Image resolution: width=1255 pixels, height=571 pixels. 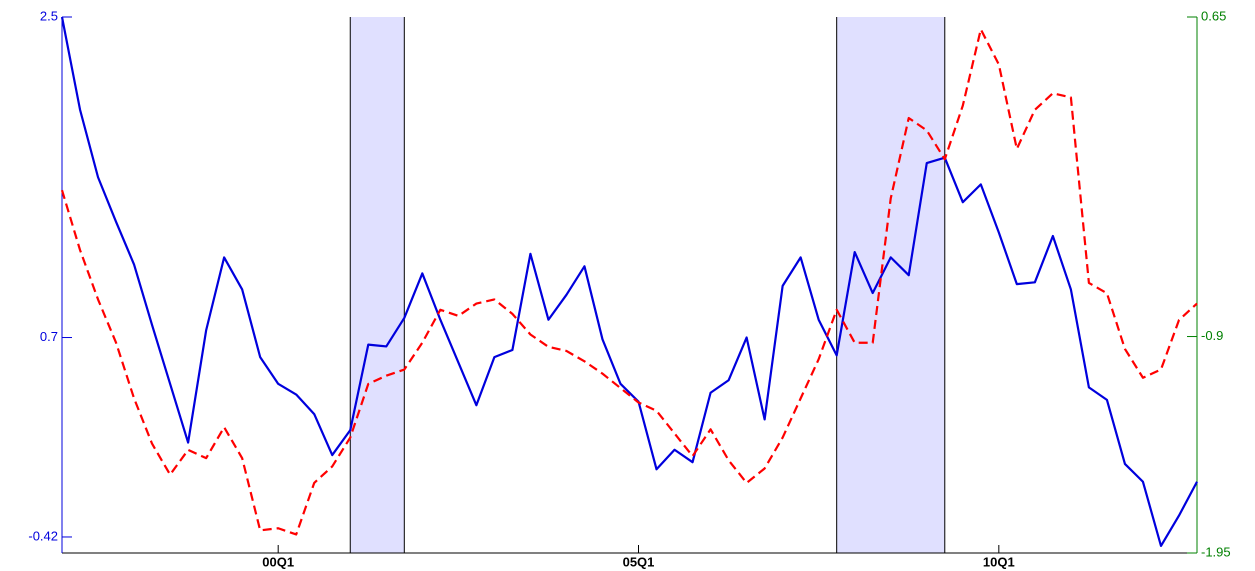 What do you see at coordinates (999, 561) in the screenshot?
I see `x-tick-label: 10Q1` at bounding box center [999, 561].